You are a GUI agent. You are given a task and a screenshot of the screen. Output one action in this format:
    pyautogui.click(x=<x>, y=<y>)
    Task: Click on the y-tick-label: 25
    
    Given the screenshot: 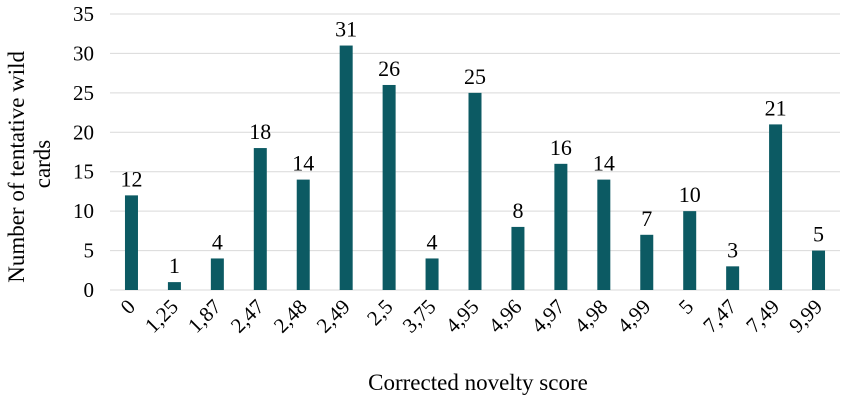 What is the action you would take?
    pyautogui.click(x=83, y=93)
    